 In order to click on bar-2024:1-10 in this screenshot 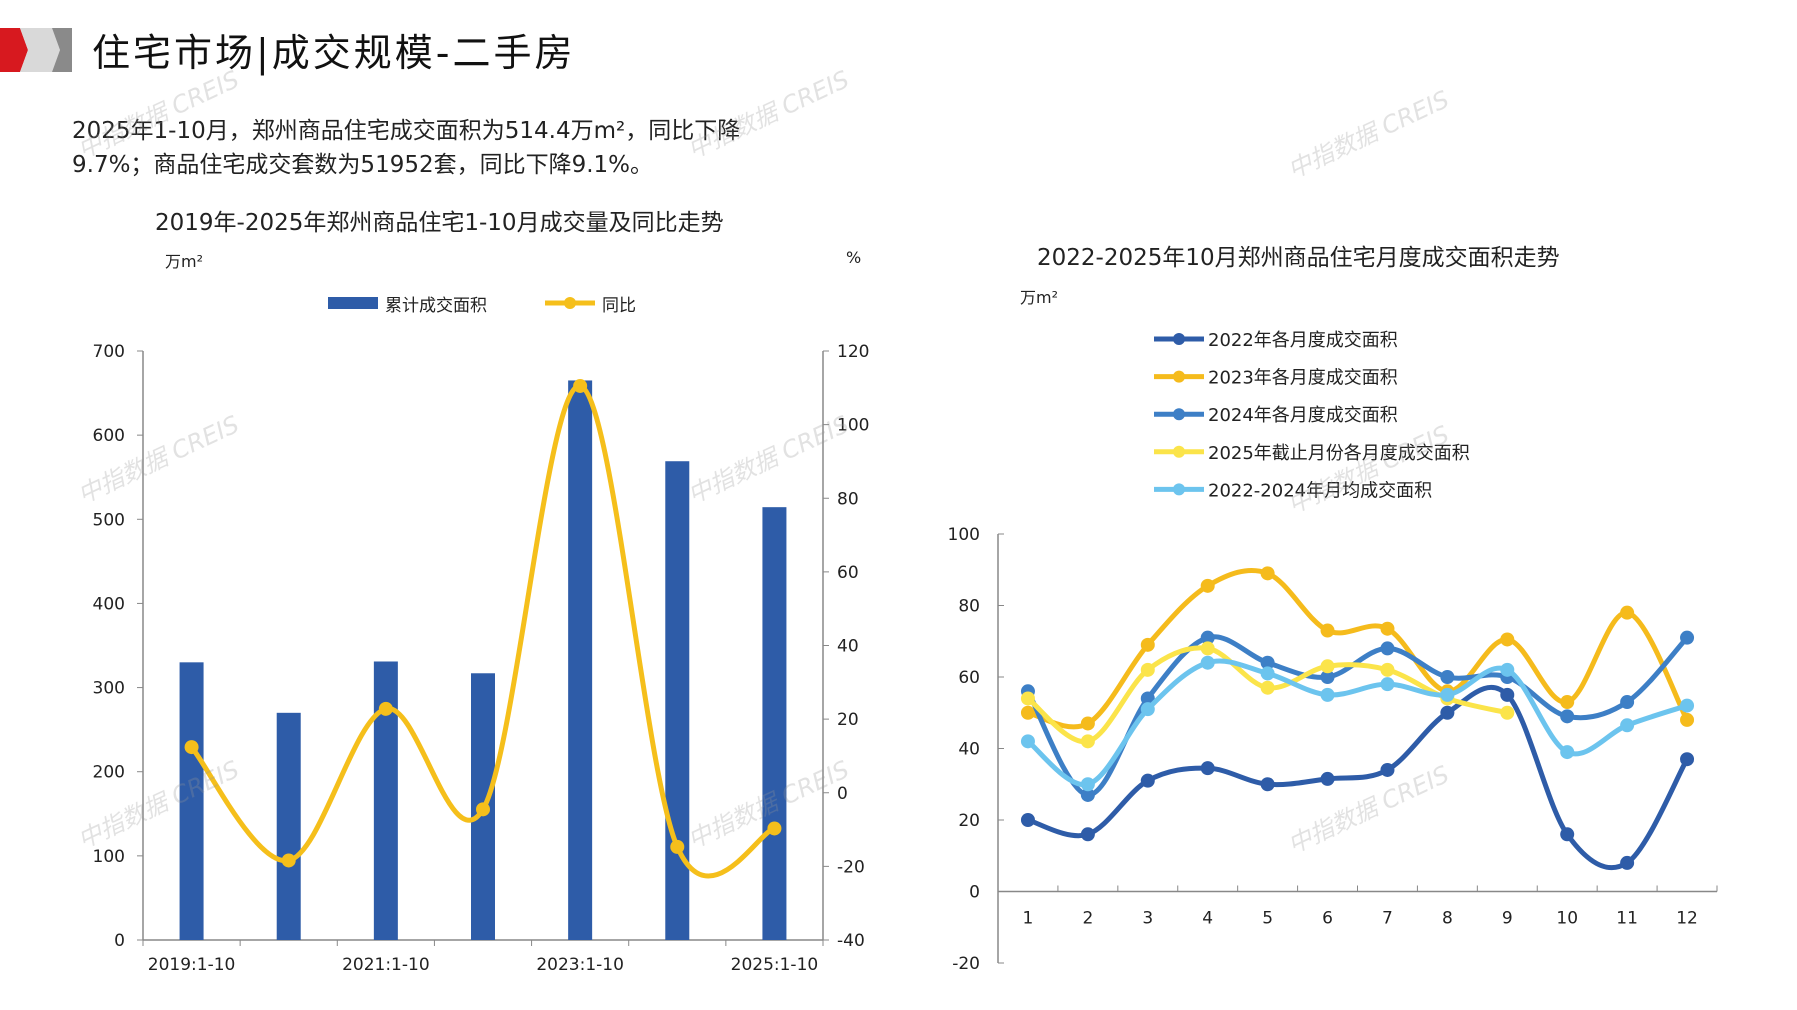, I will do `click(677, 700)`.